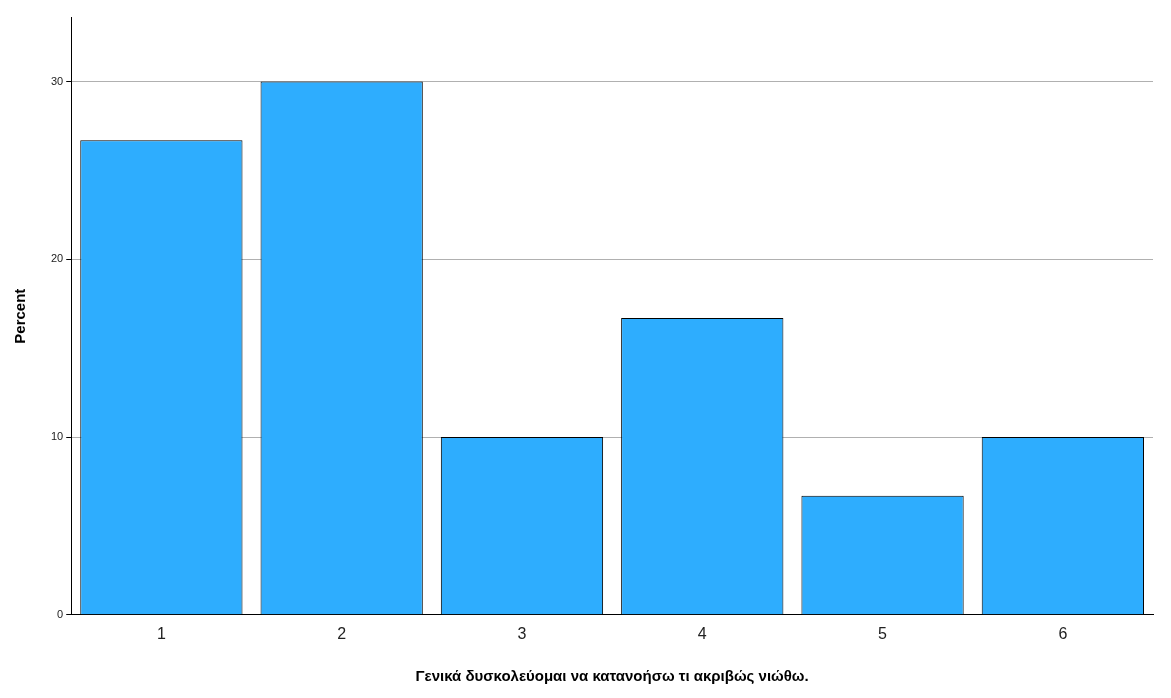 The image size is (1171, 698). Describe the element at coordinates (57, 436) in the screenshot. I see `y-tick-label: 10` at that location.